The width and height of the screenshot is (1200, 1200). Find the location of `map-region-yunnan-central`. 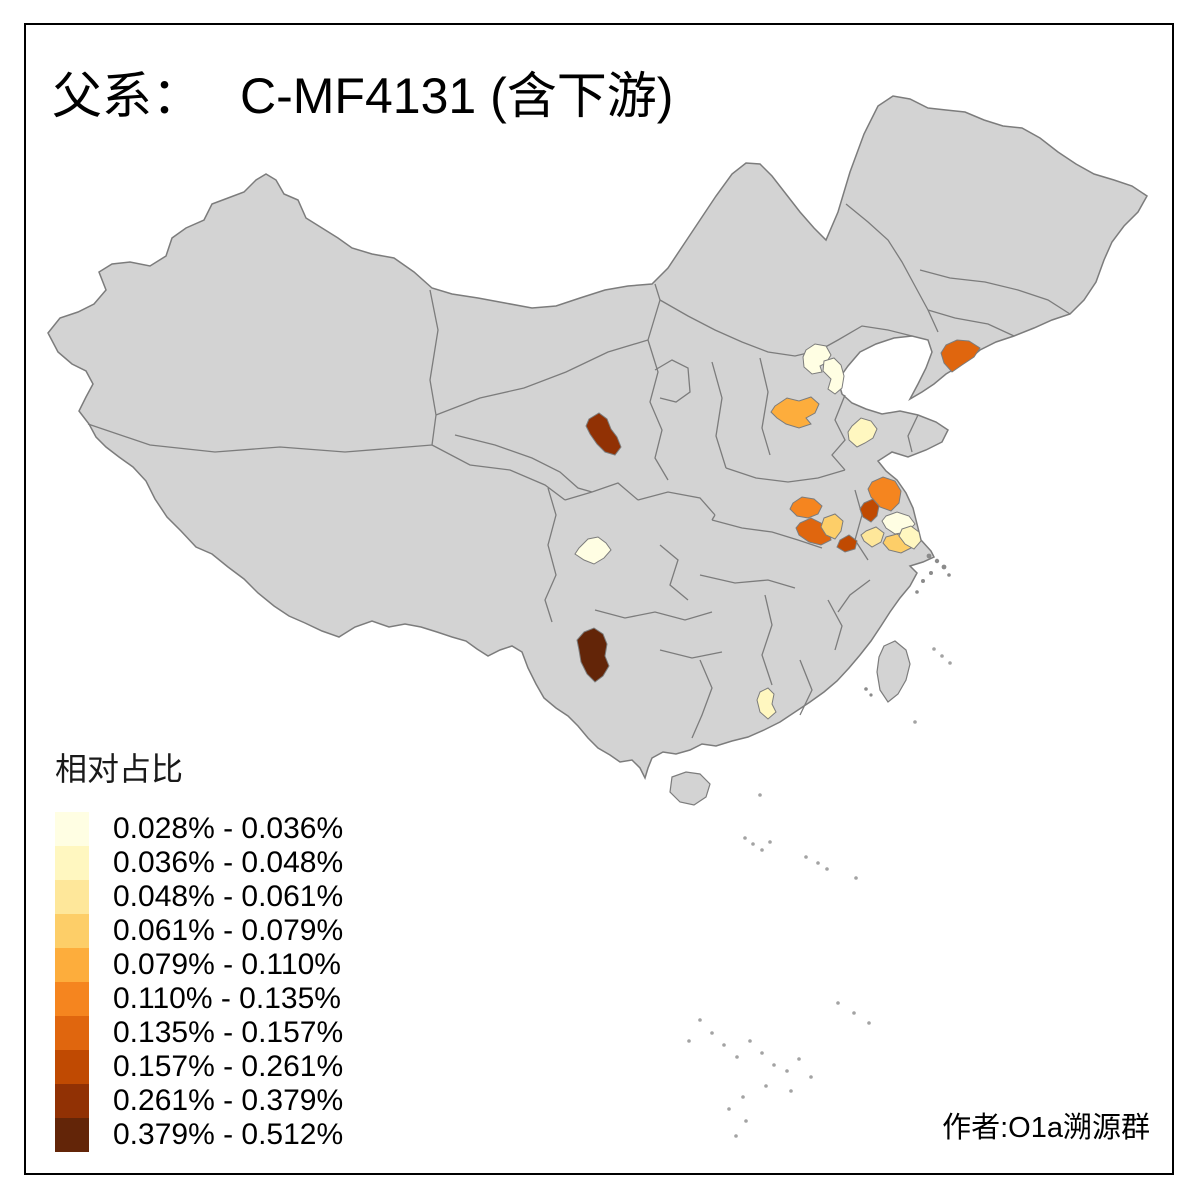

map-region-yunnan-central is located at coordinates (593, 655).